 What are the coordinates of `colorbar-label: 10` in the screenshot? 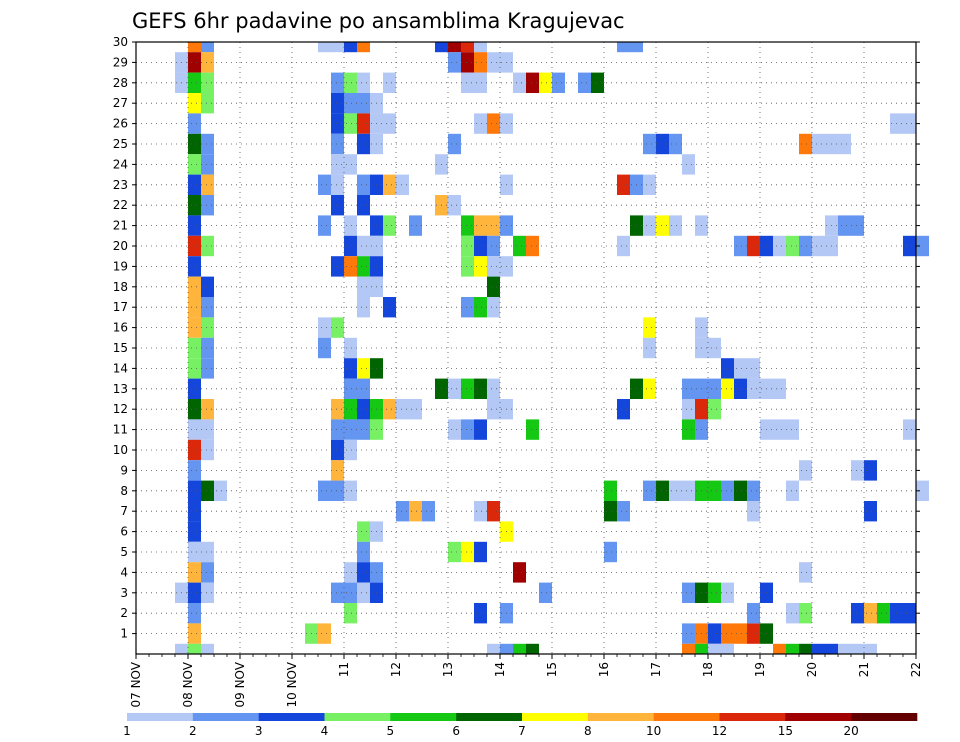 It's located at (653, 731).